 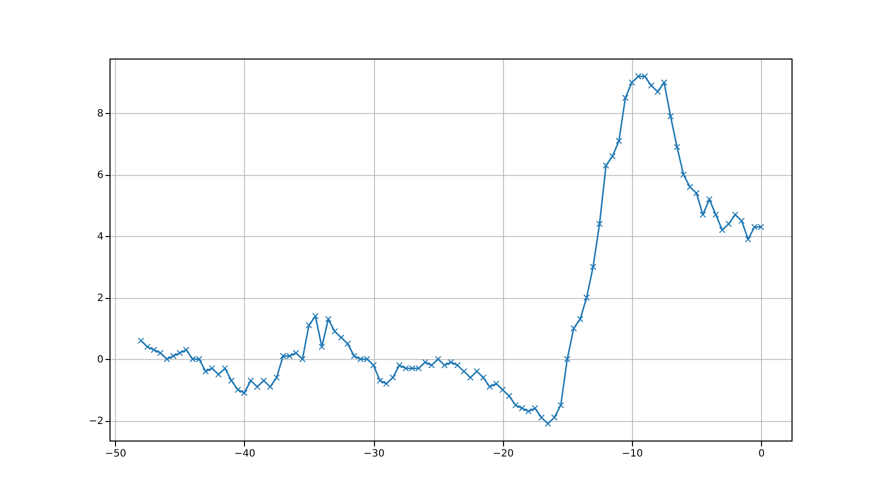 I want to click on x-tick-label: −40, so click(x=245, y=454).